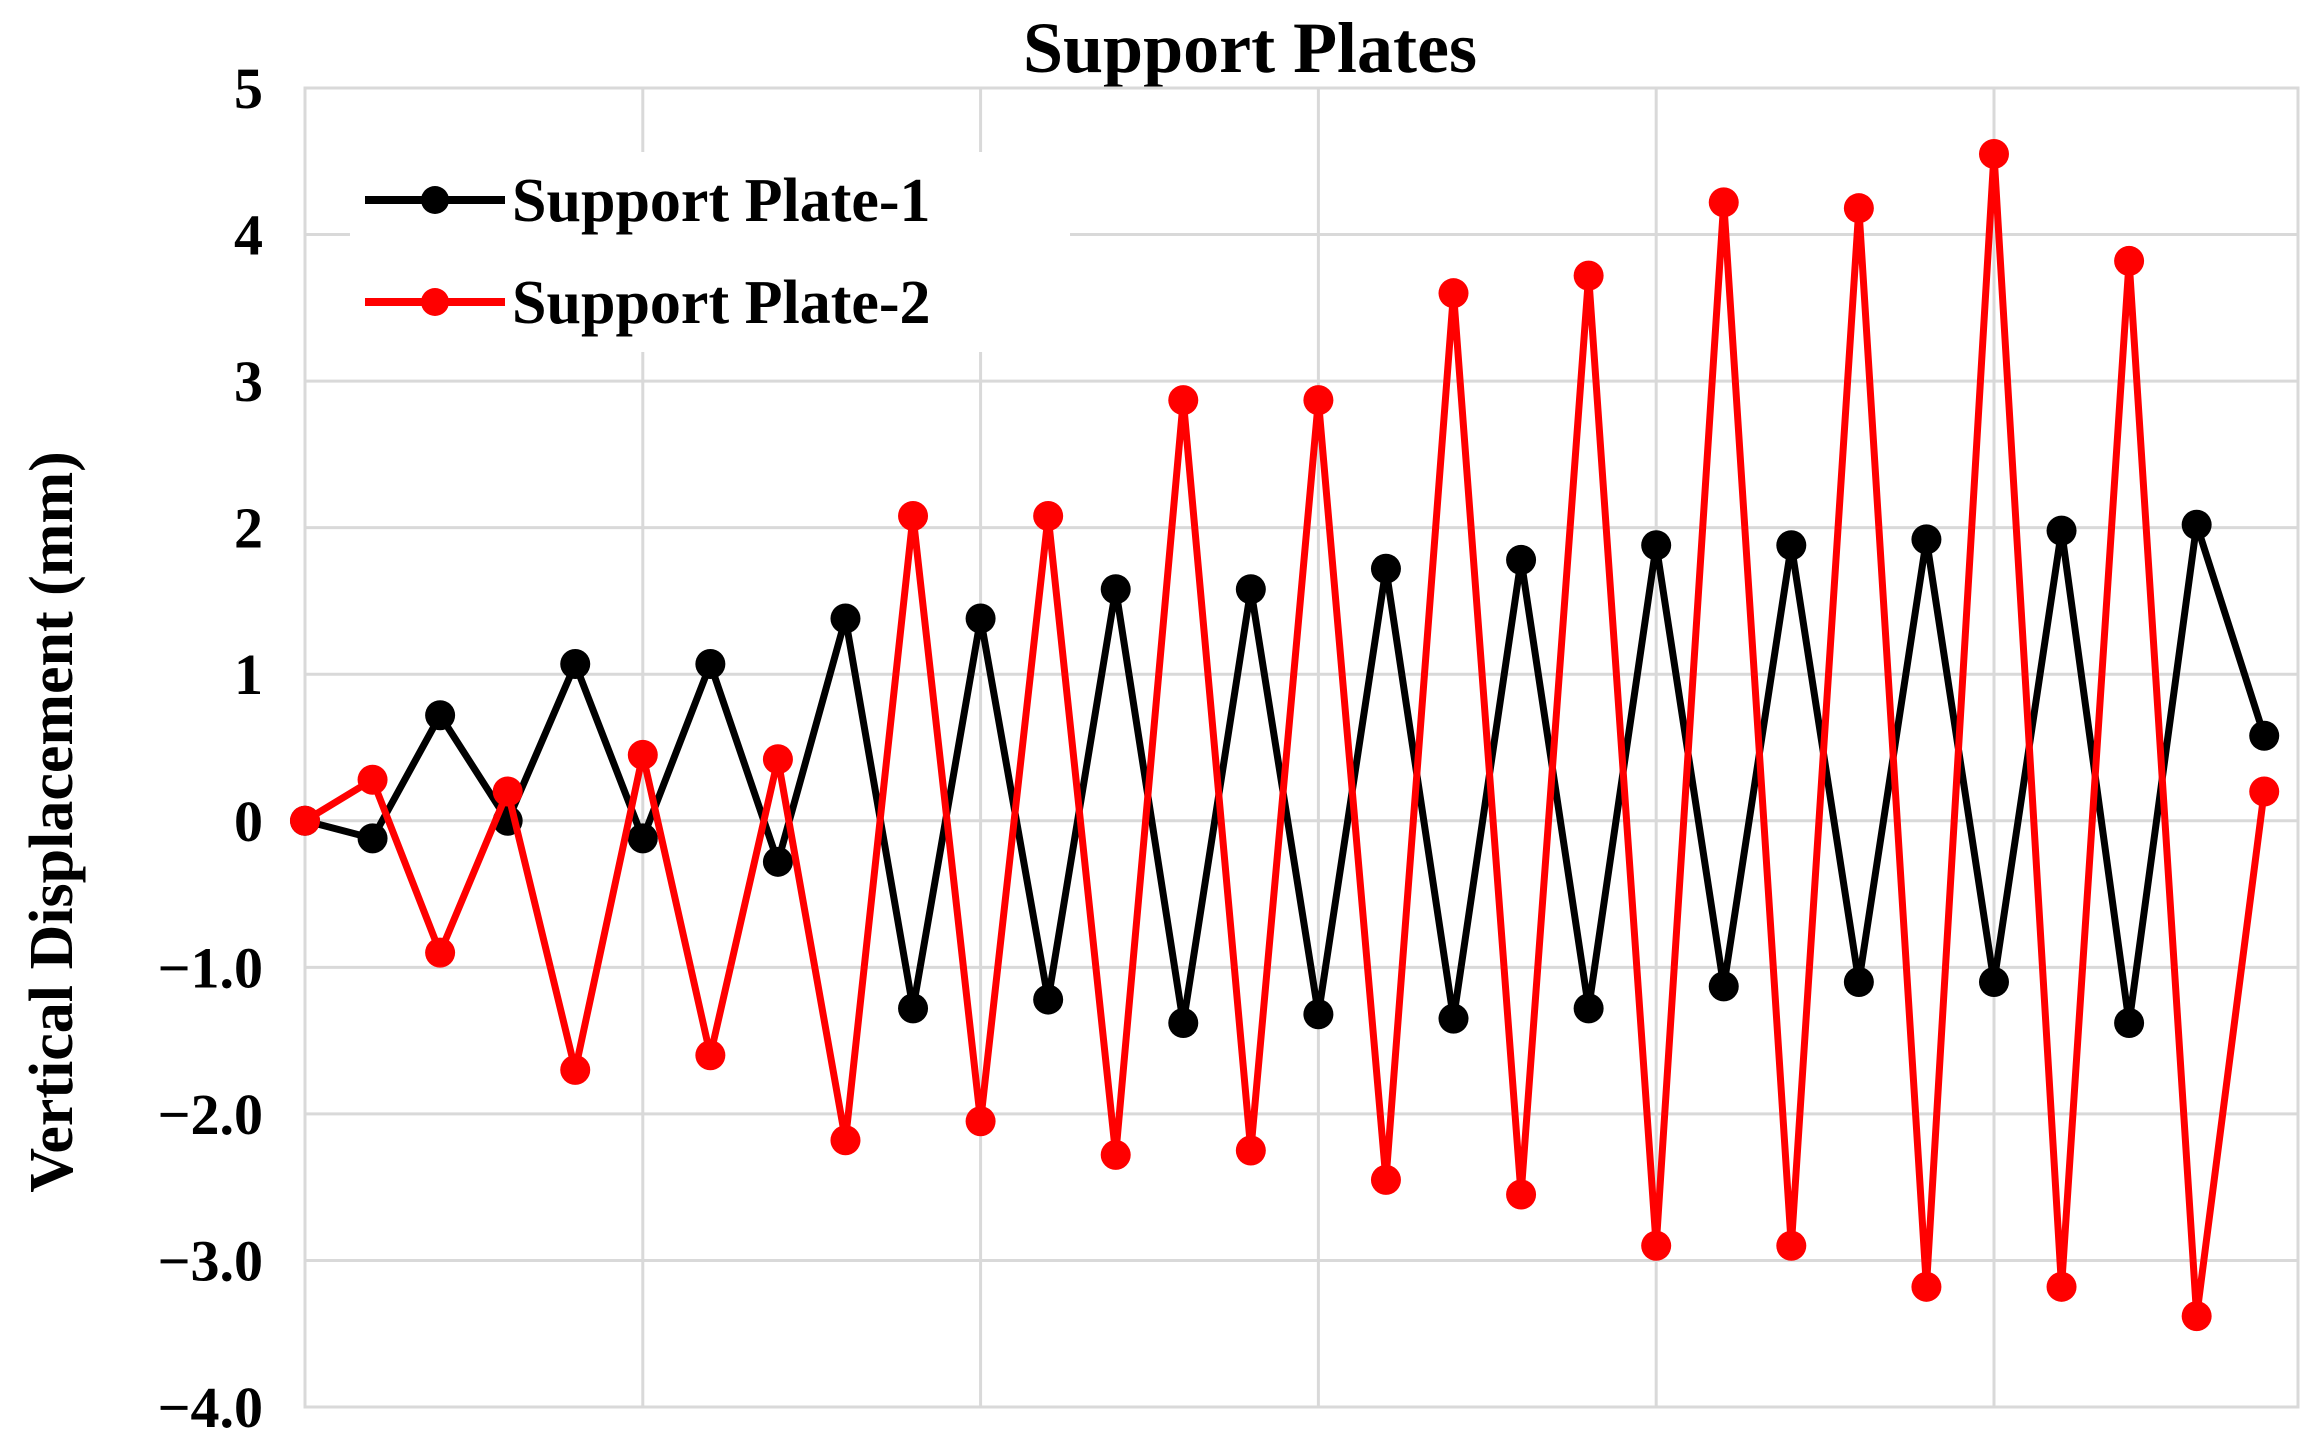  Describe the element at coordinates (248, 674) in the screenshot. I see `y-tick-label: 1` at that location.